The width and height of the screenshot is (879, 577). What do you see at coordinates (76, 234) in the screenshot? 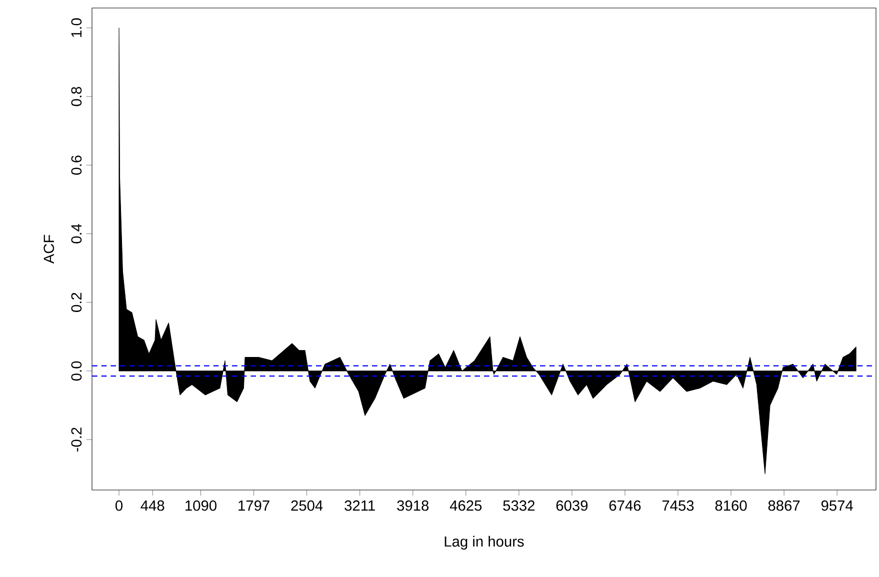
I see `y-tick-label: 0.4` at bounding box center [76, 234].